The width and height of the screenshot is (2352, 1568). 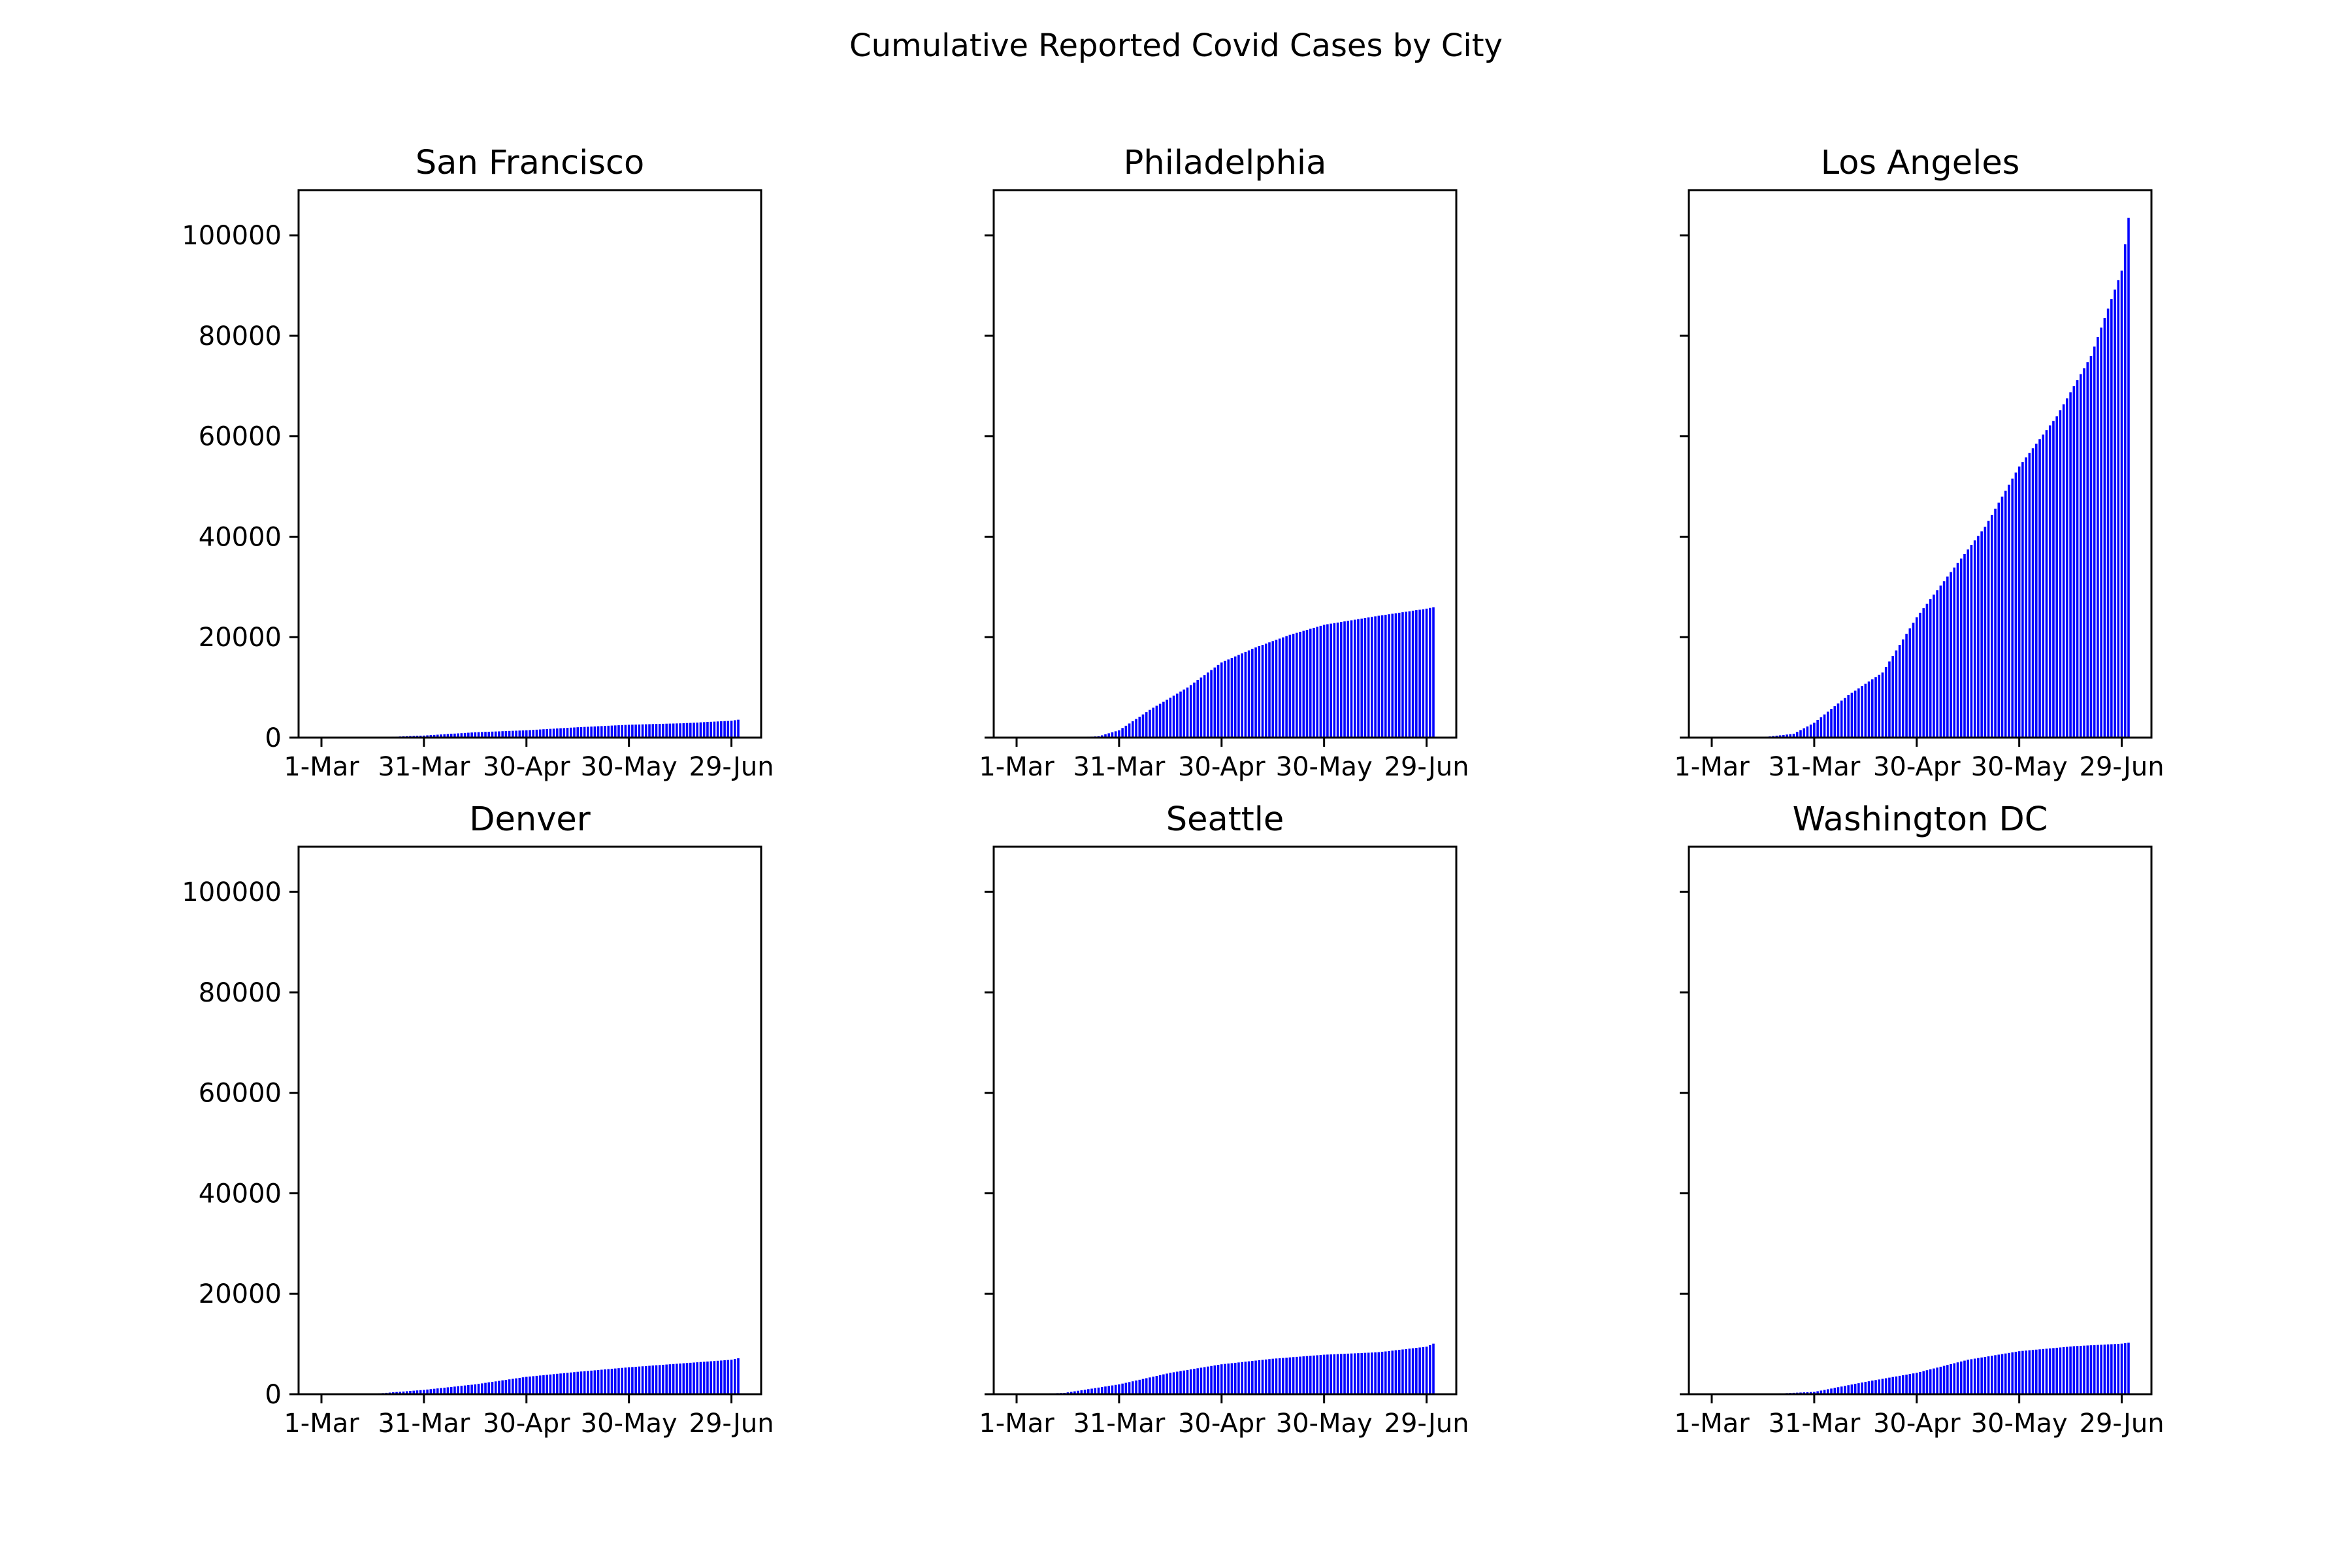 I want to click on x-tick-label-denver: 29-Jun, so click(x=731, y=1424).